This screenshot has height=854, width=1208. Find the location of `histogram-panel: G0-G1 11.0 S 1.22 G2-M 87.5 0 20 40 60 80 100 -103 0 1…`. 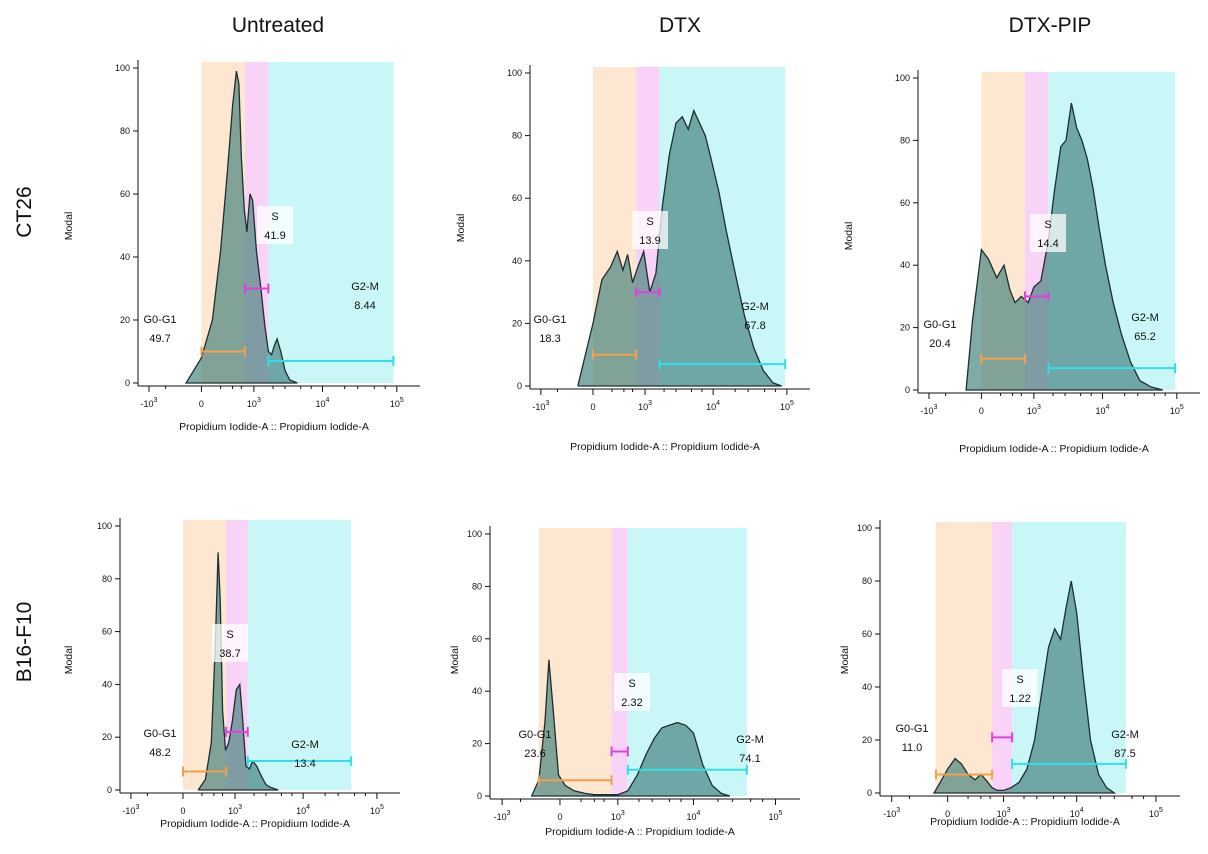

histogram-panel: G0-G1 11.0 S 1.22 G2-M 87.5 0 20 40 60 80 100 -103 0 1… is located at coordinates (1009, 674).